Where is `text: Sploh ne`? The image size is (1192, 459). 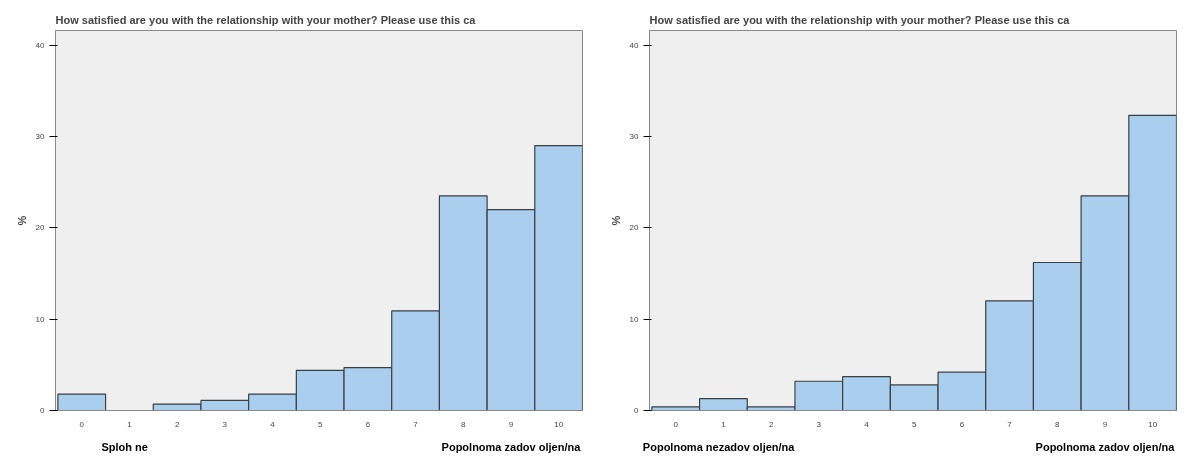 text: Sploh ne is located at coordinates (124, 446).